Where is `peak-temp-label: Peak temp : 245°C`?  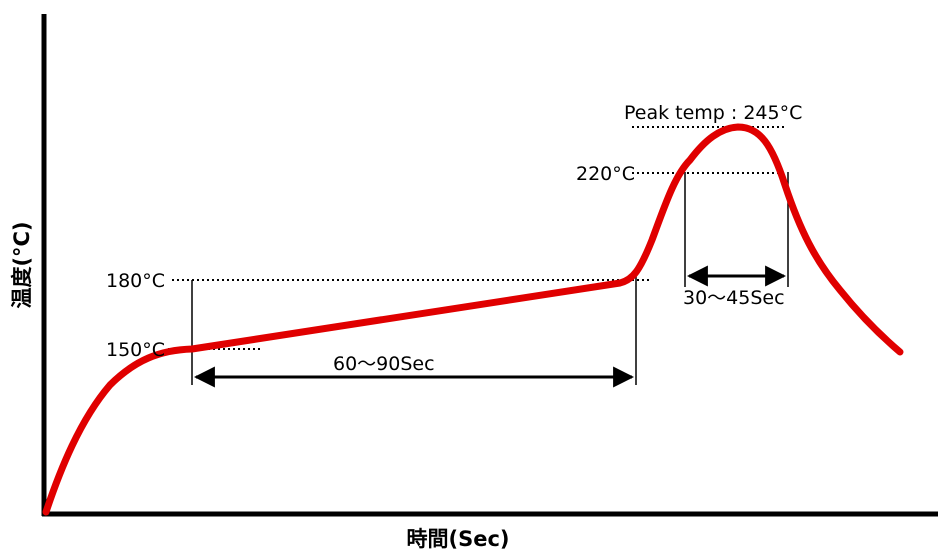 peak-temp-label: Peak temp : 245°C is located at coordinates (713, 113).